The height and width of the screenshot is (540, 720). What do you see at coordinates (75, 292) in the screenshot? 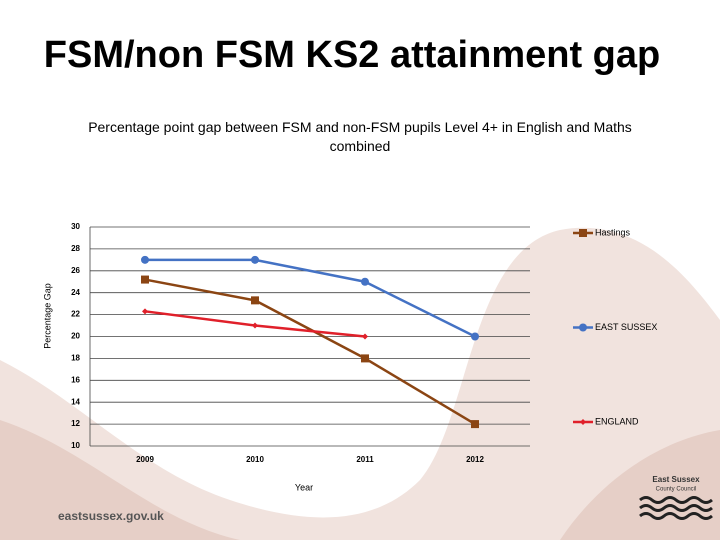
I see `y-tick-label: 24` at bounding box center [75, 292].